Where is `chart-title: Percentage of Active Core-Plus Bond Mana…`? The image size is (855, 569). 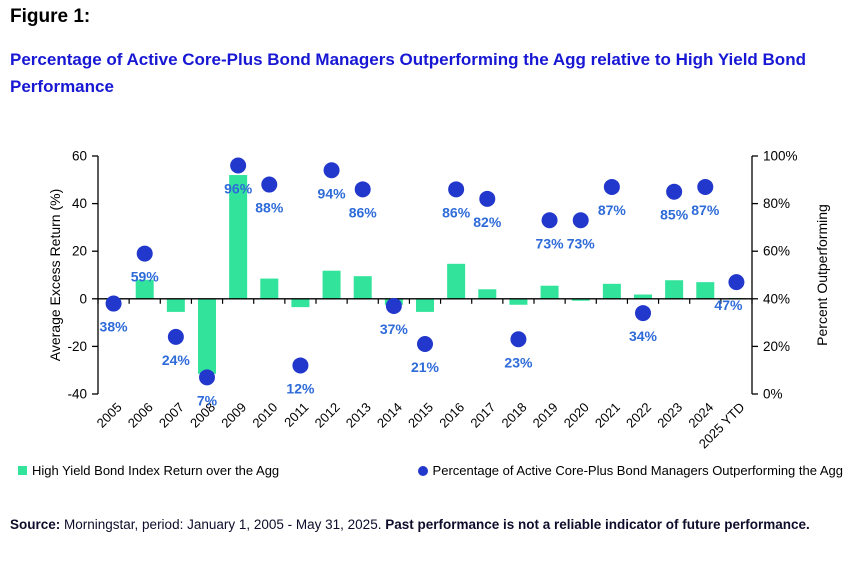
chart-title: Percentage of Active Core-Plus Bond Mana… is located at coordinates (408, 73).